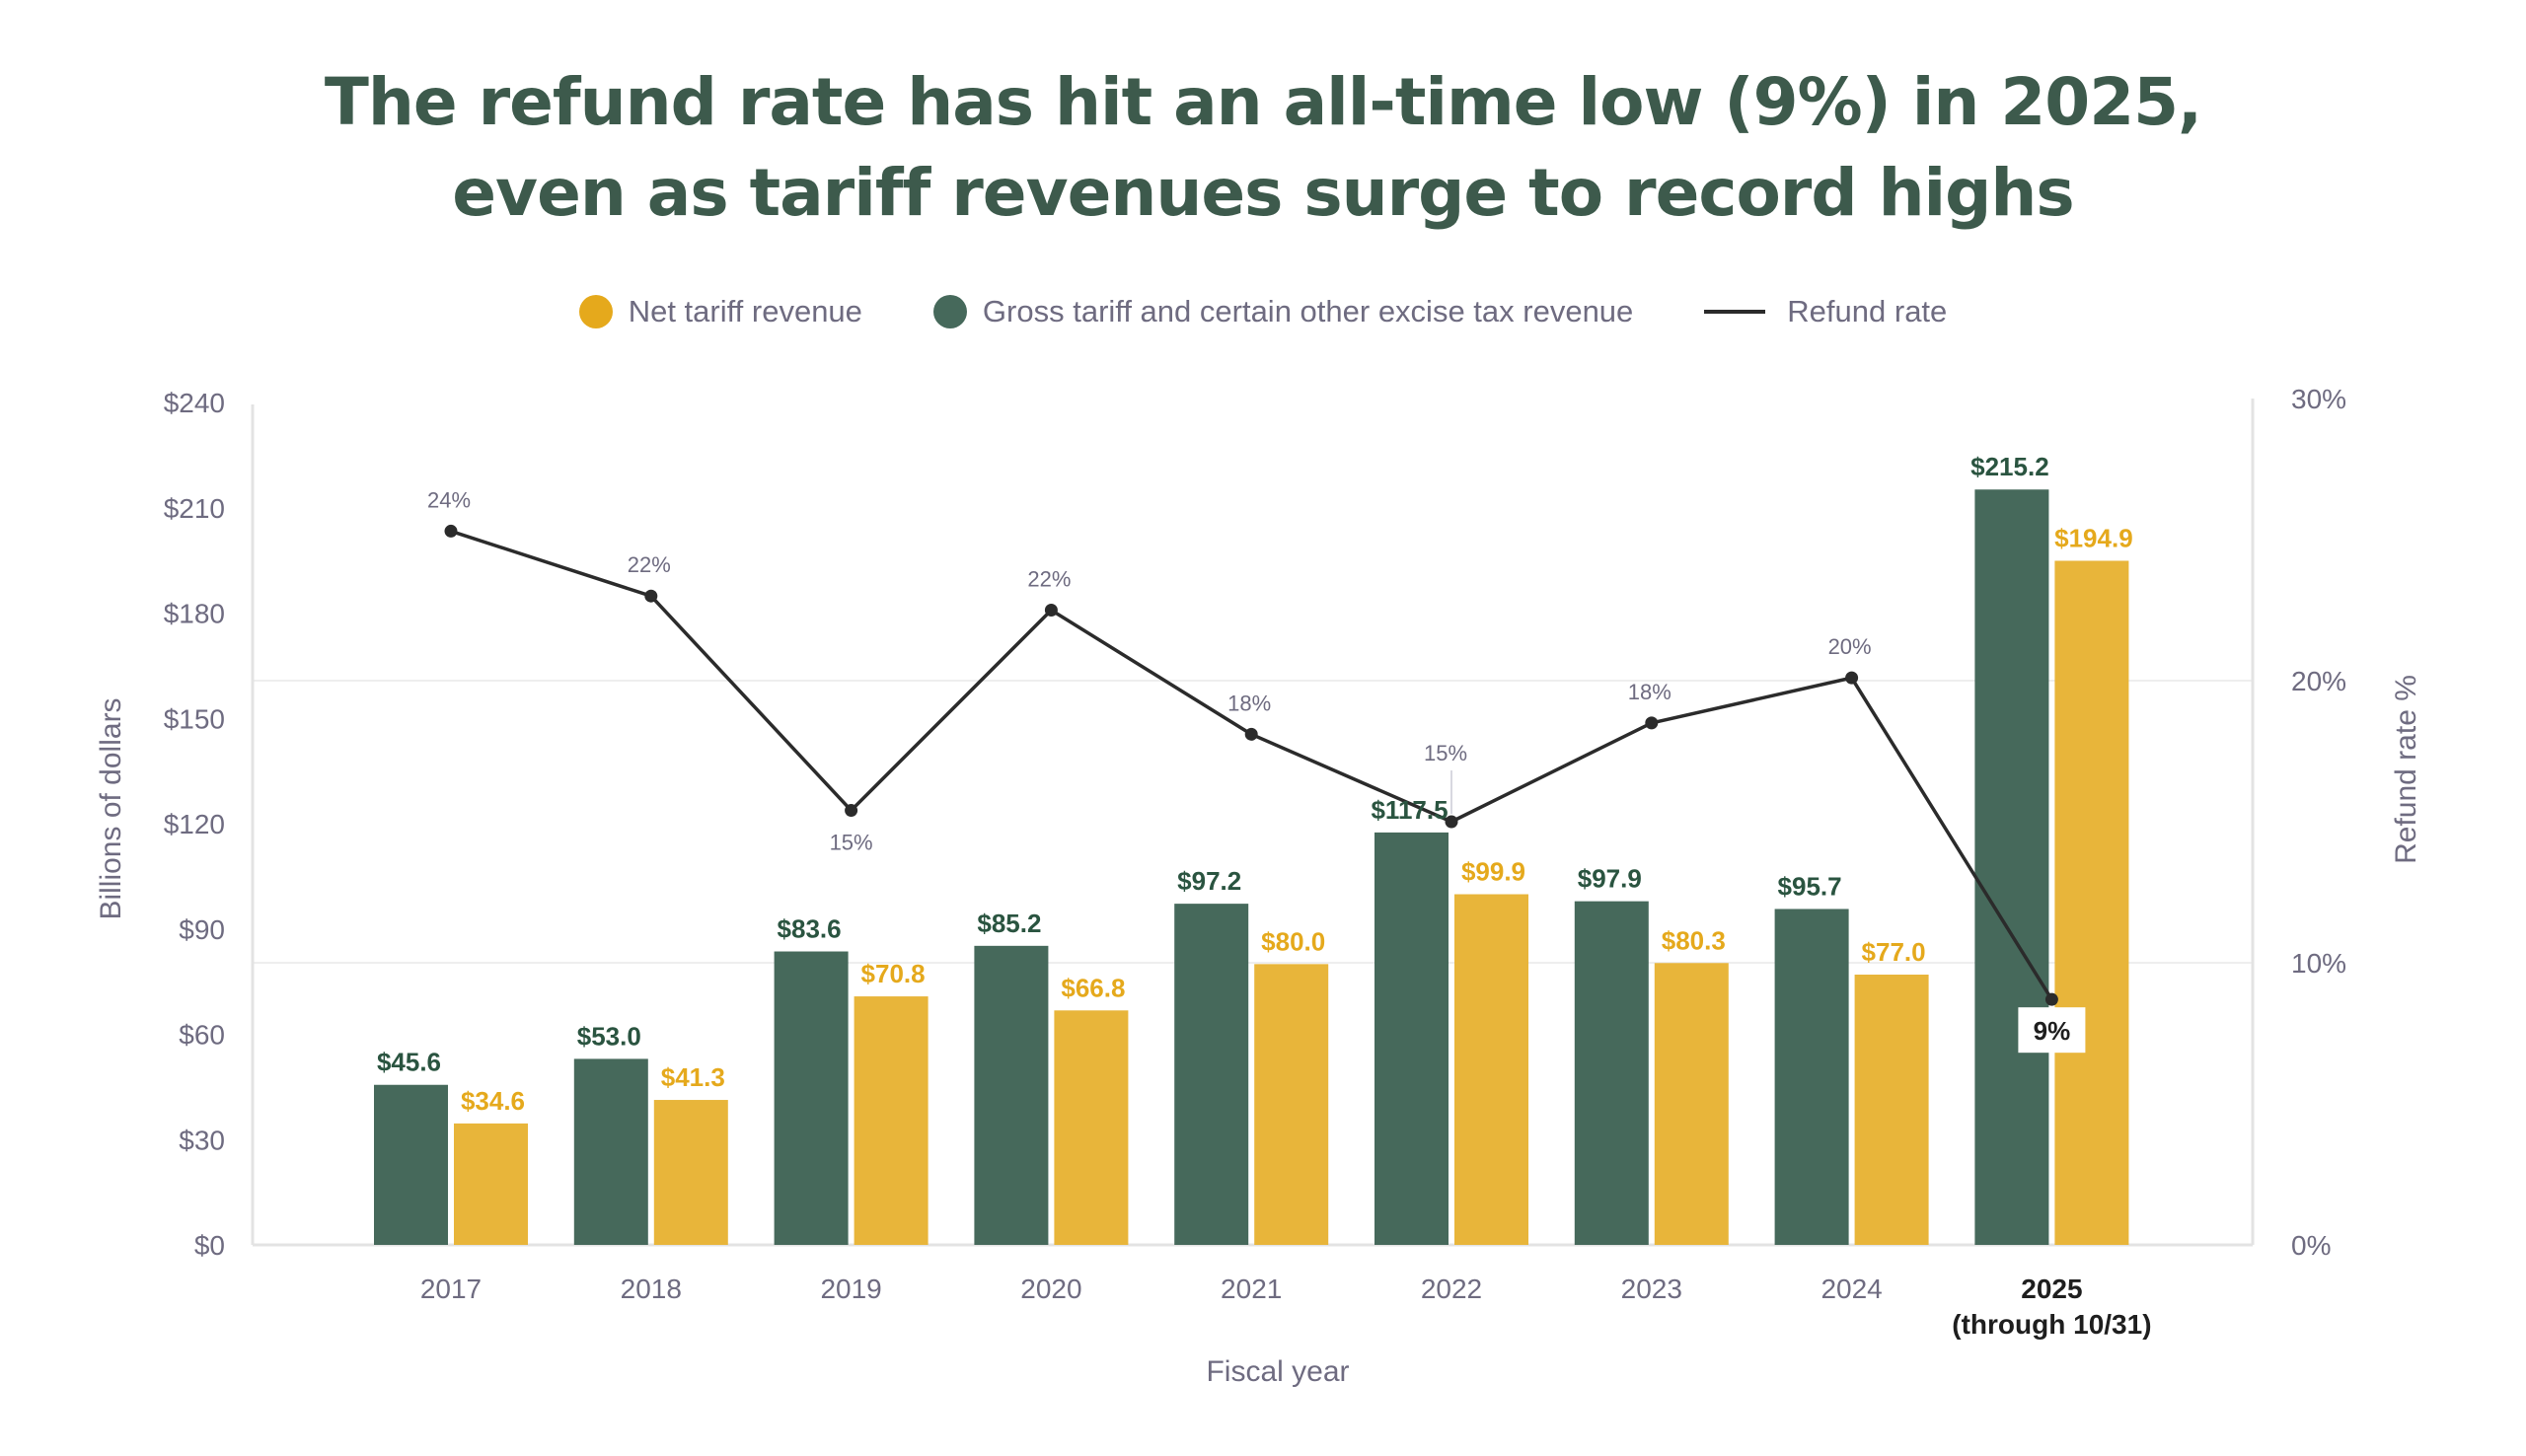 The height and width of the screenshot is (1456, 2526). I want to click on y2-tick-label: 10%, so click(2318, 963).